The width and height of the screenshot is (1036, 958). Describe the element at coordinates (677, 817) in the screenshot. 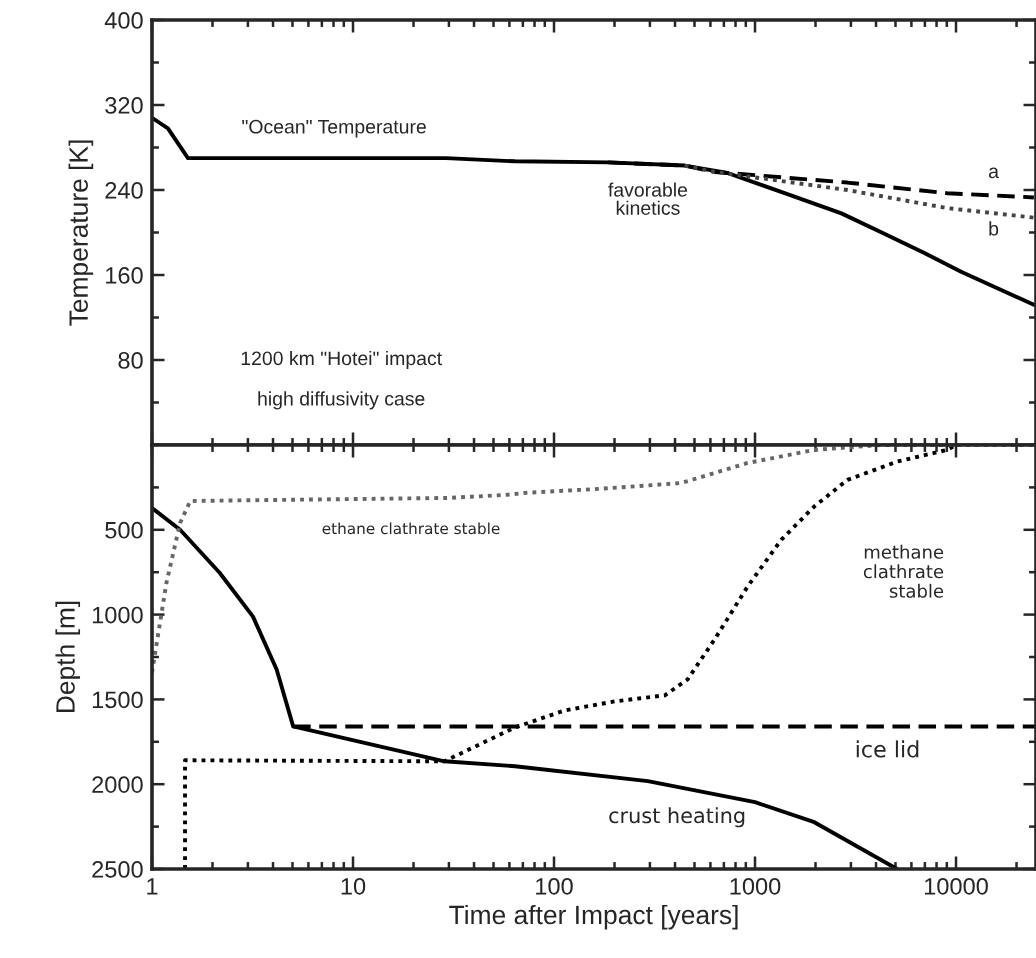

I see `annotation: crust heating` at that location.